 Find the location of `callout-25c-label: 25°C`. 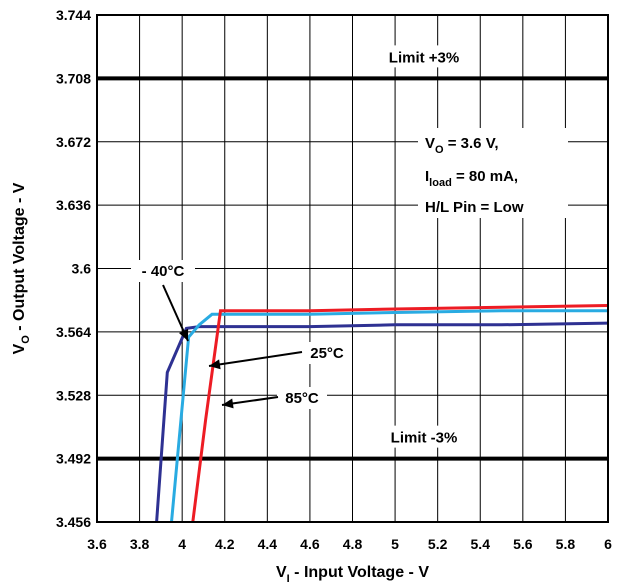

callout-25c-label: 25°C is located at coordinates (327, 353).